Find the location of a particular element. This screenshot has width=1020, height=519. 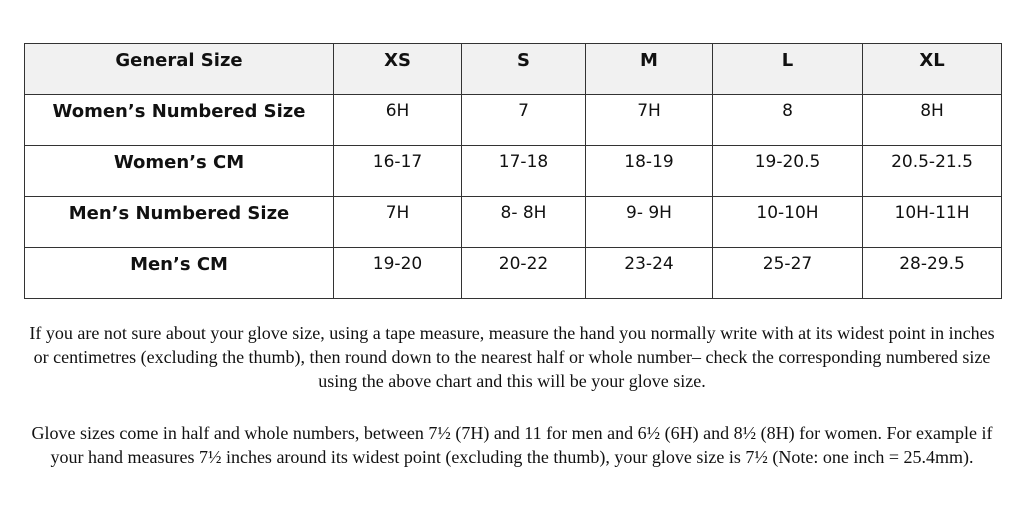

table-cell: 10-10H is located at coordinates (787, 222).